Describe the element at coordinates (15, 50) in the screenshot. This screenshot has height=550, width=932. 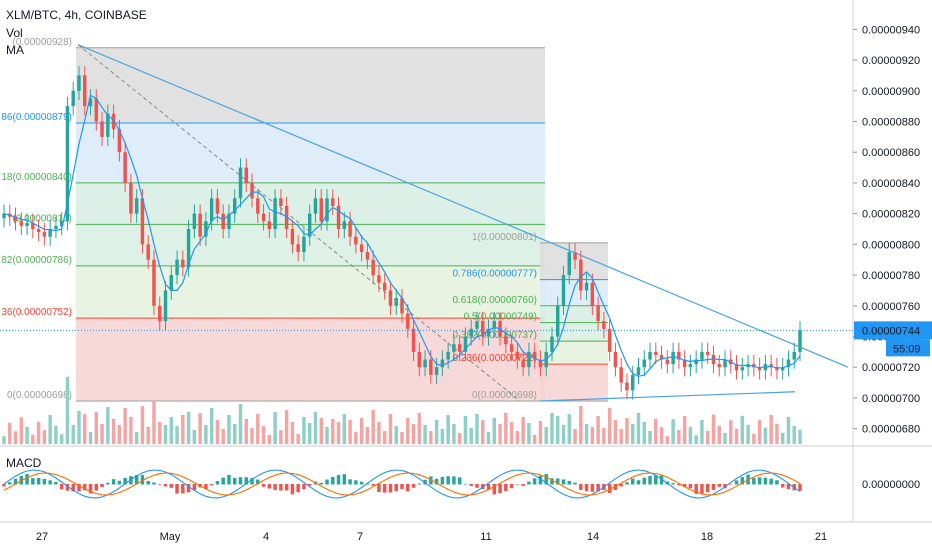
I see `ma-label: MA` at that location.